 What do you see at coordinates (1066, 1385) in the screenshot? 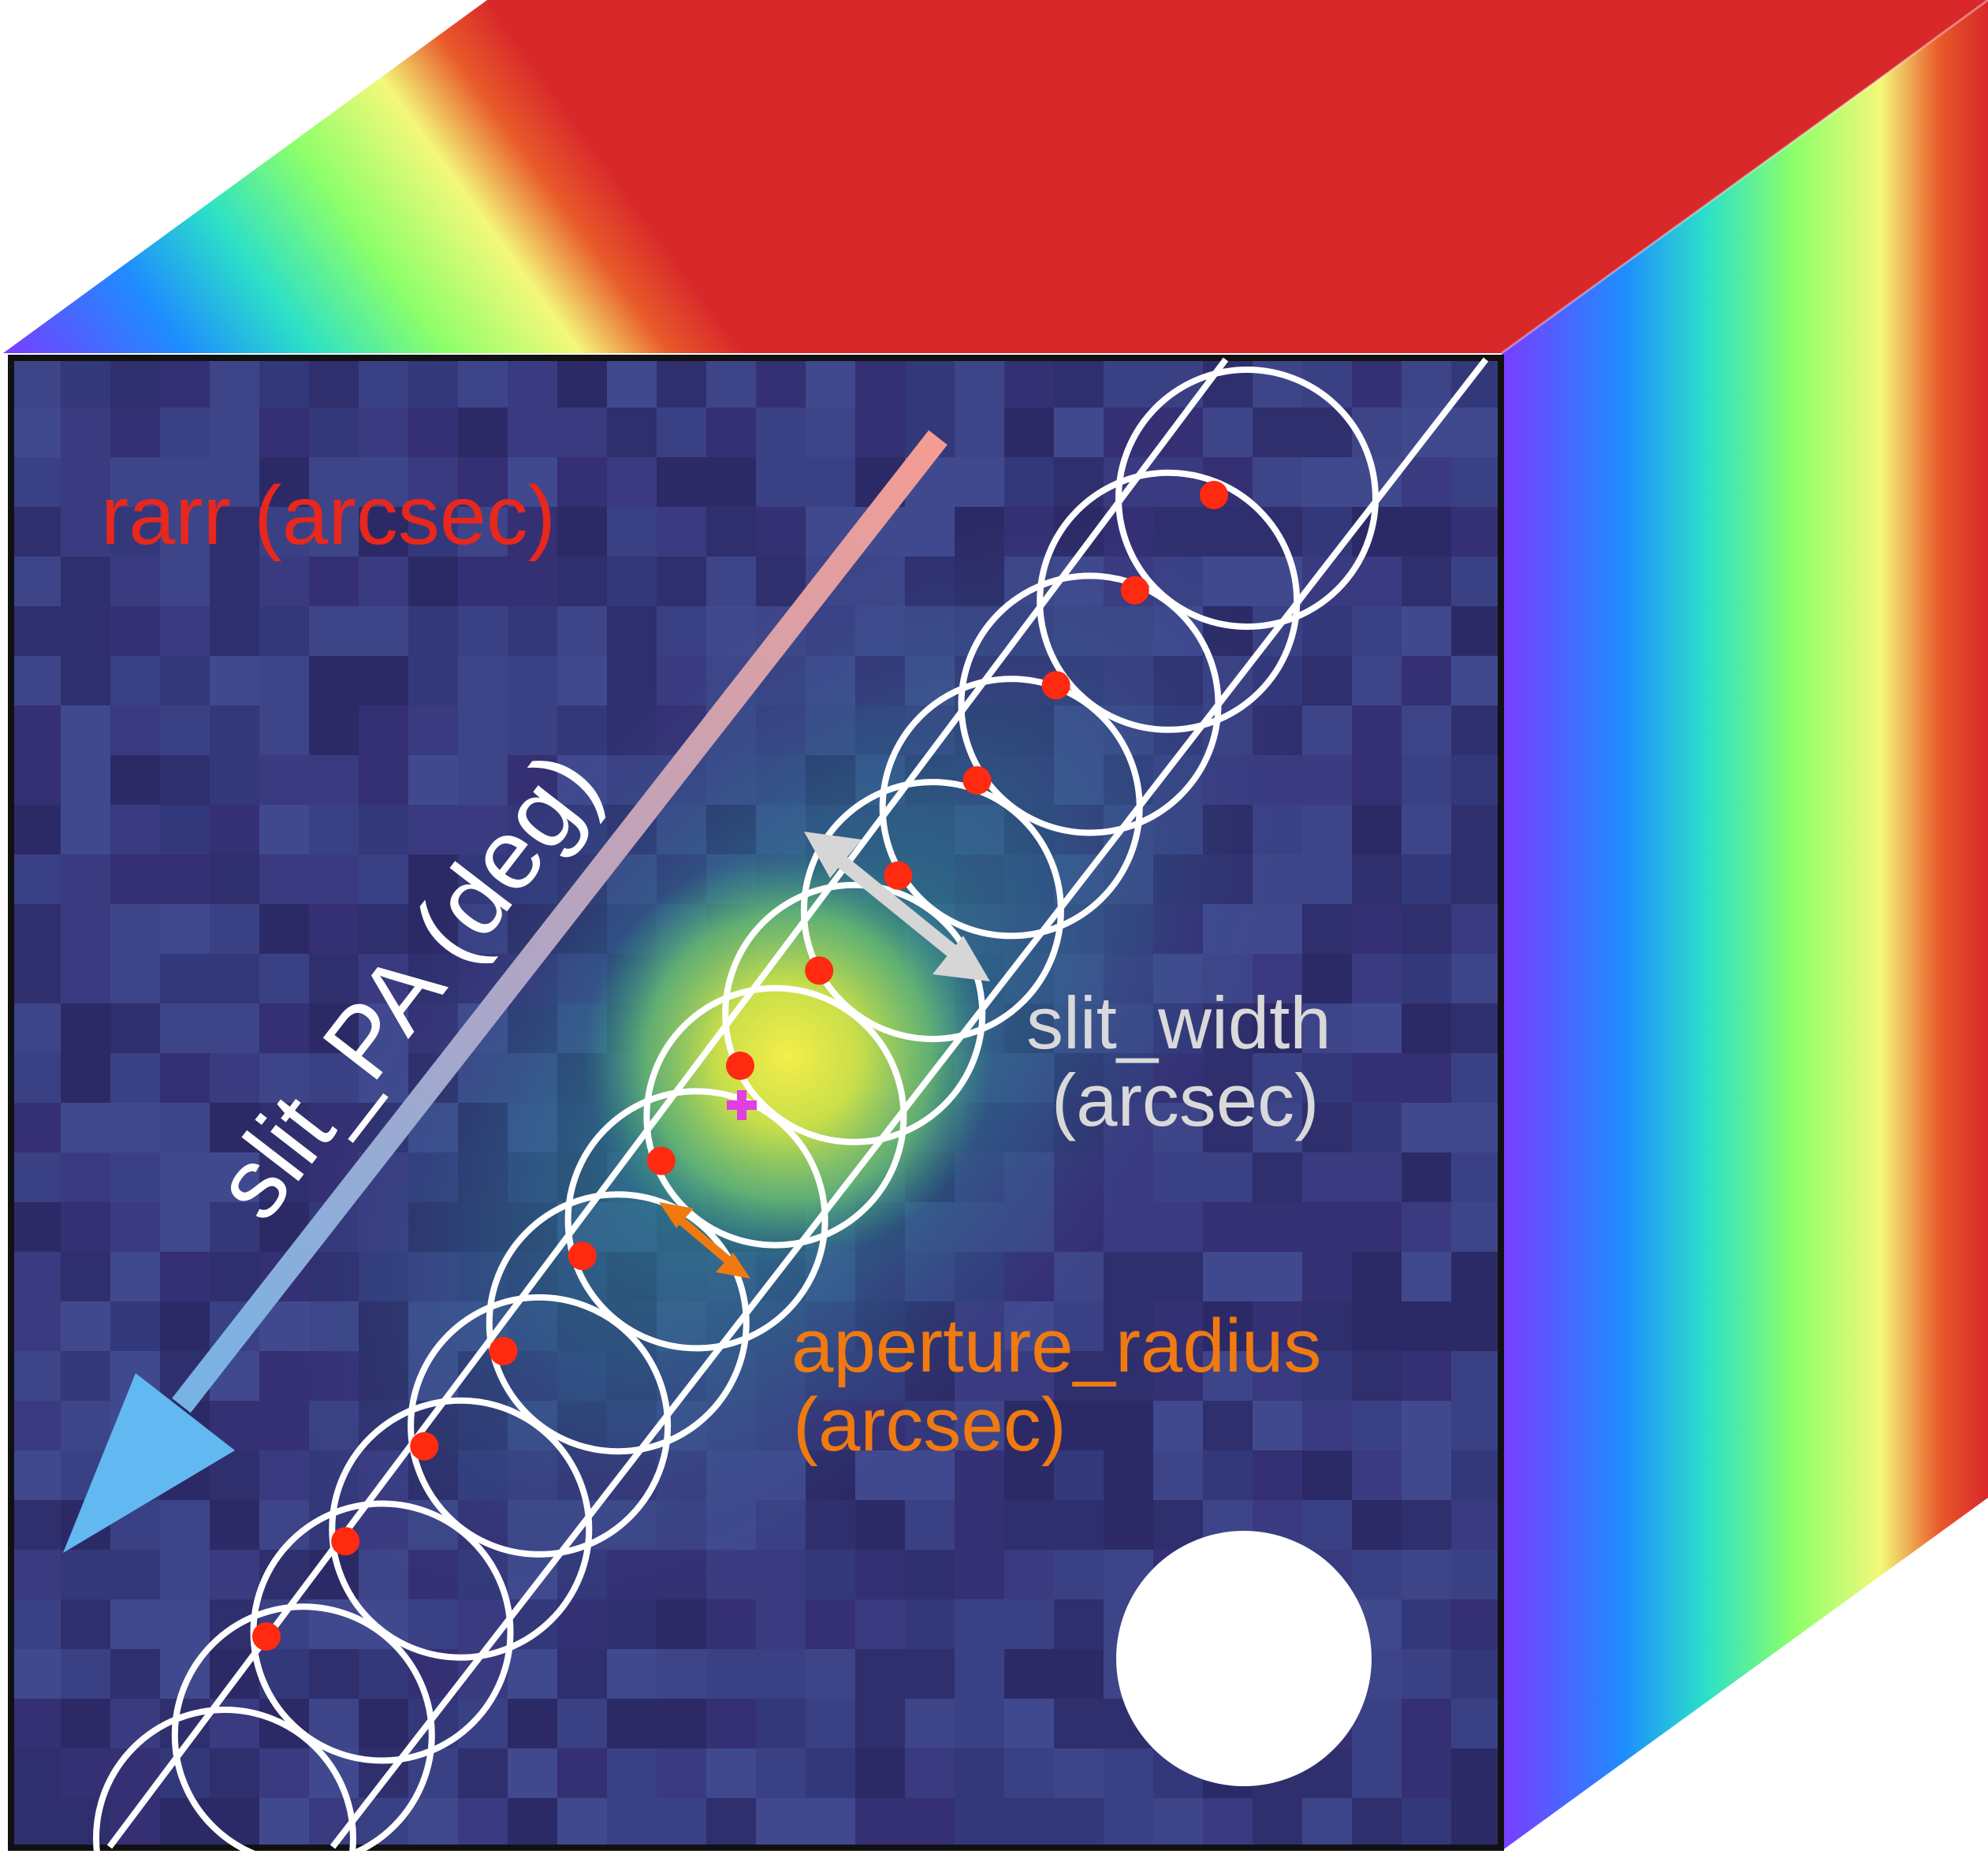
I see `aperture-radius-label: aperture_radius (arcsec)` at bounding box center [1066, 1385].